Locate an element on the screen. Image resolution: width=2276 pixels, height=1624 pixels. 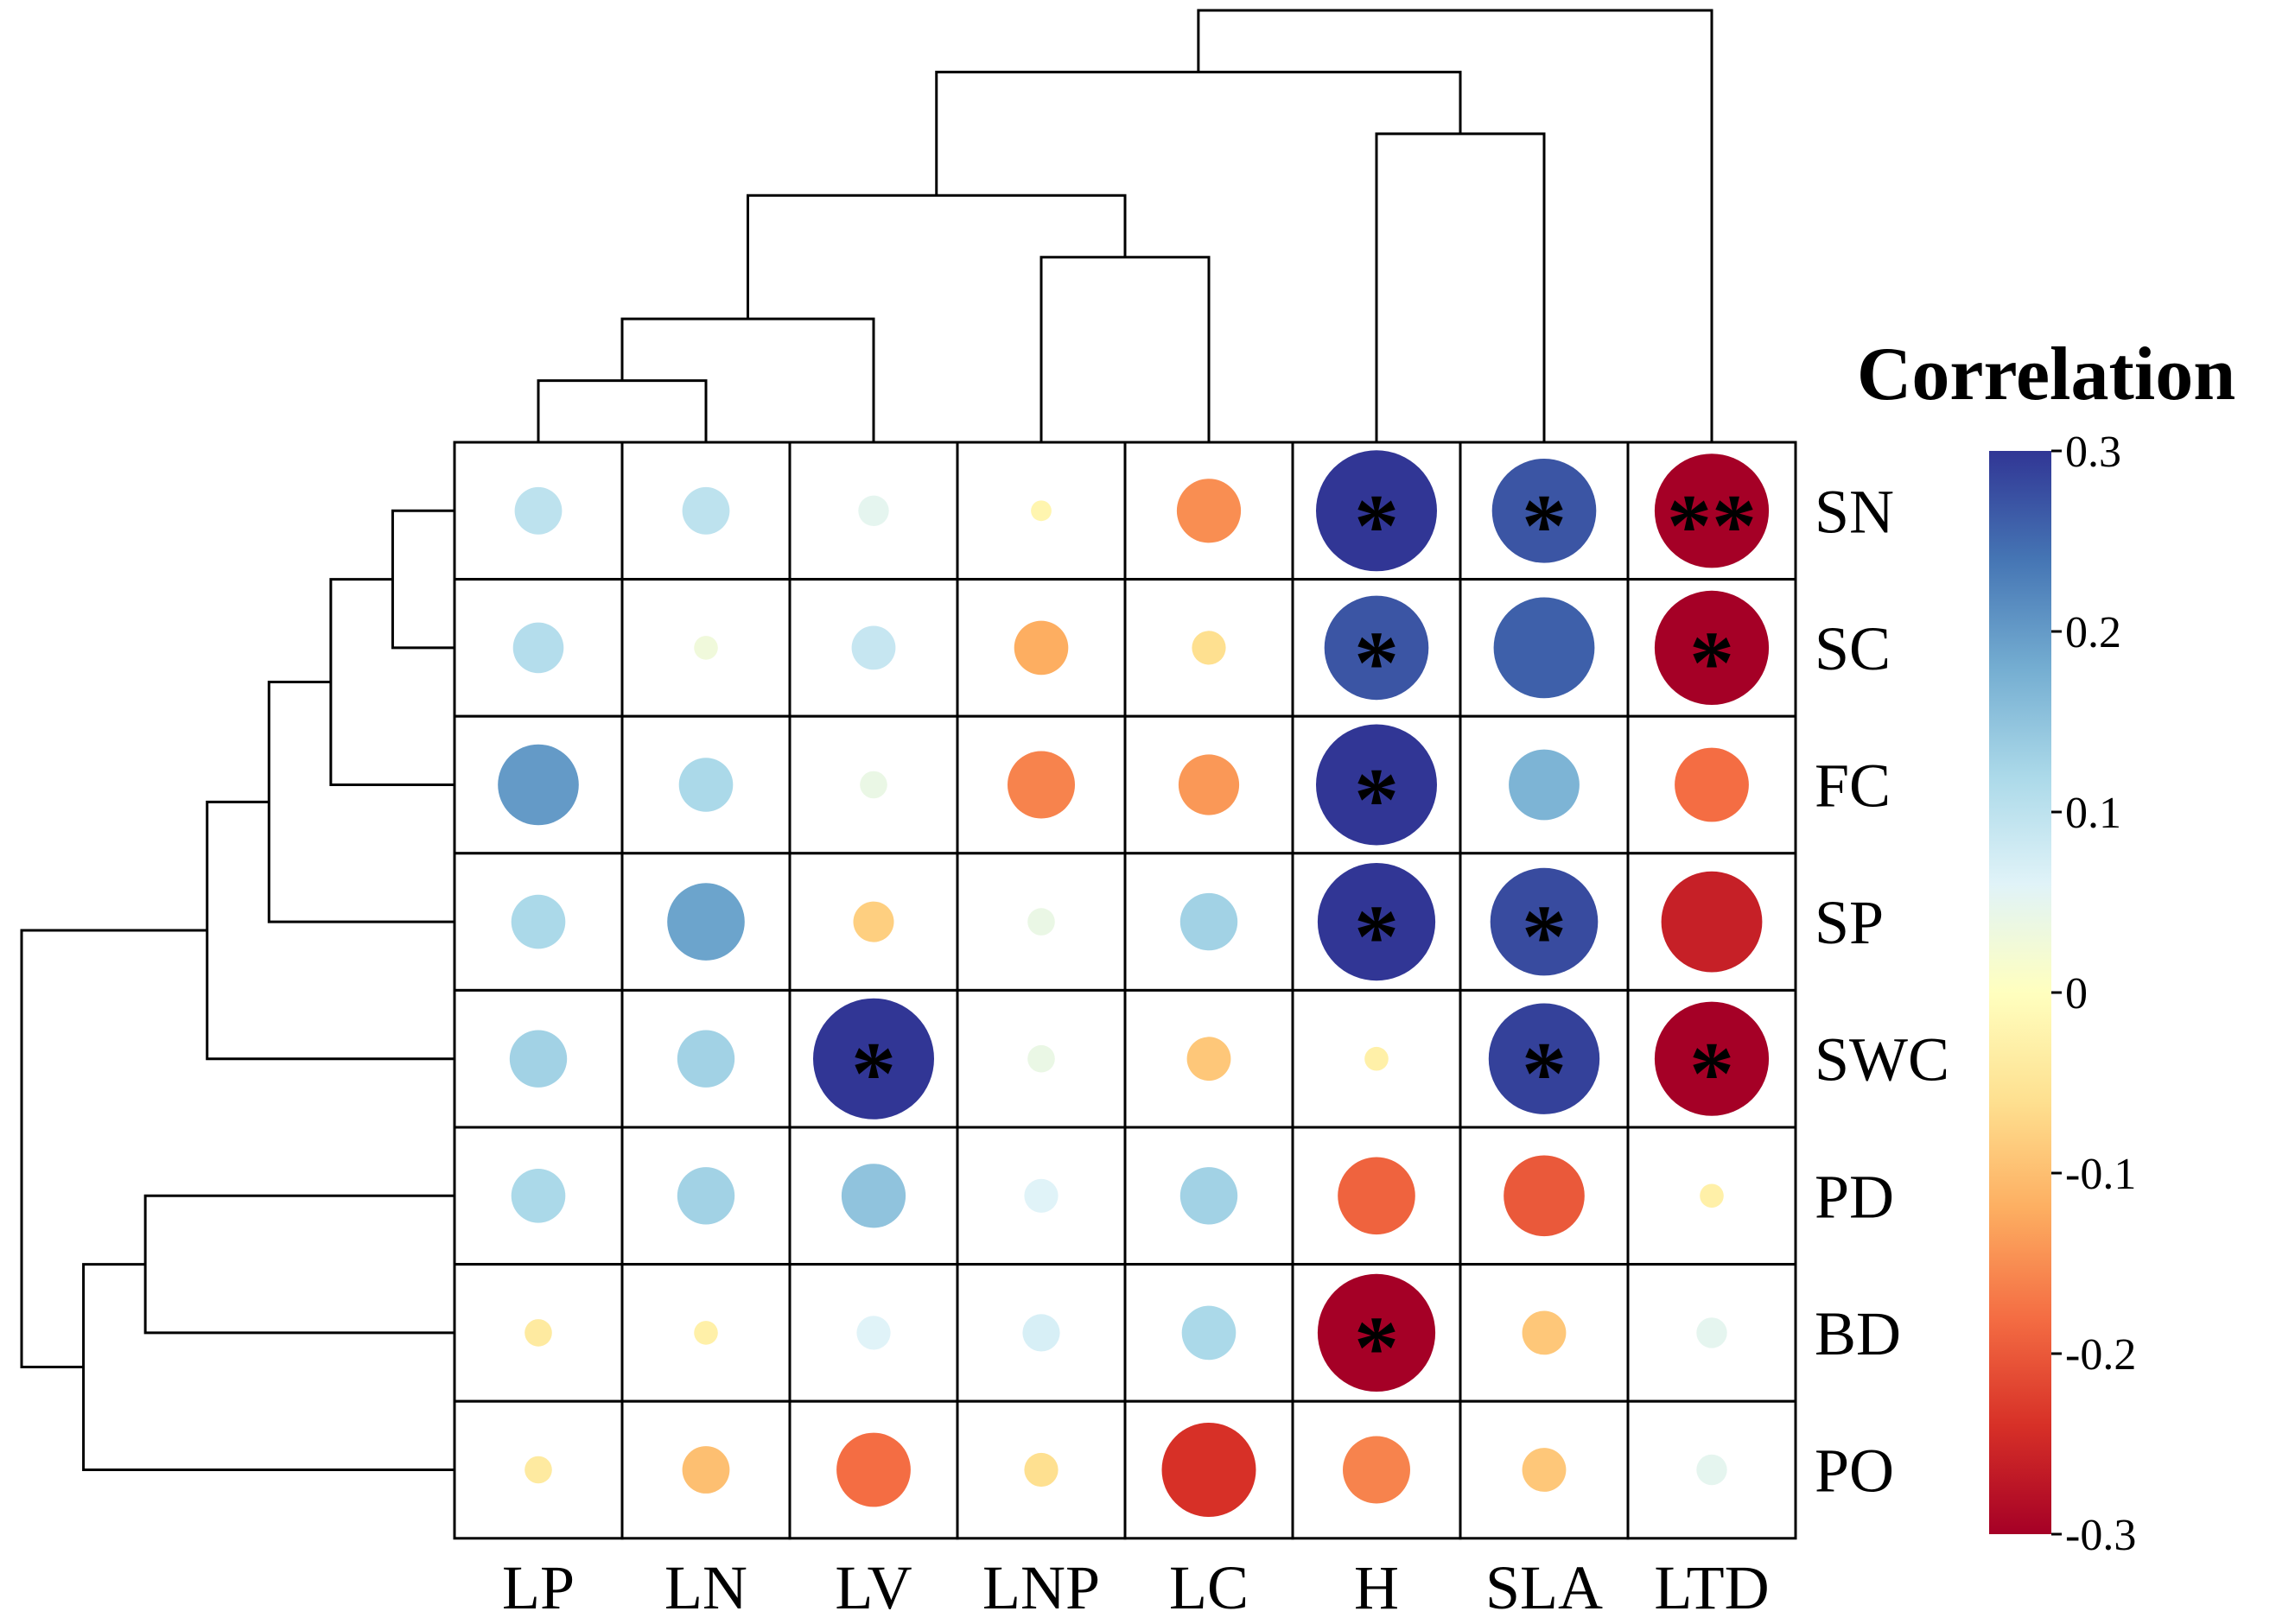
x-tick-label: LNP is located at coordinates (1041, 1586).